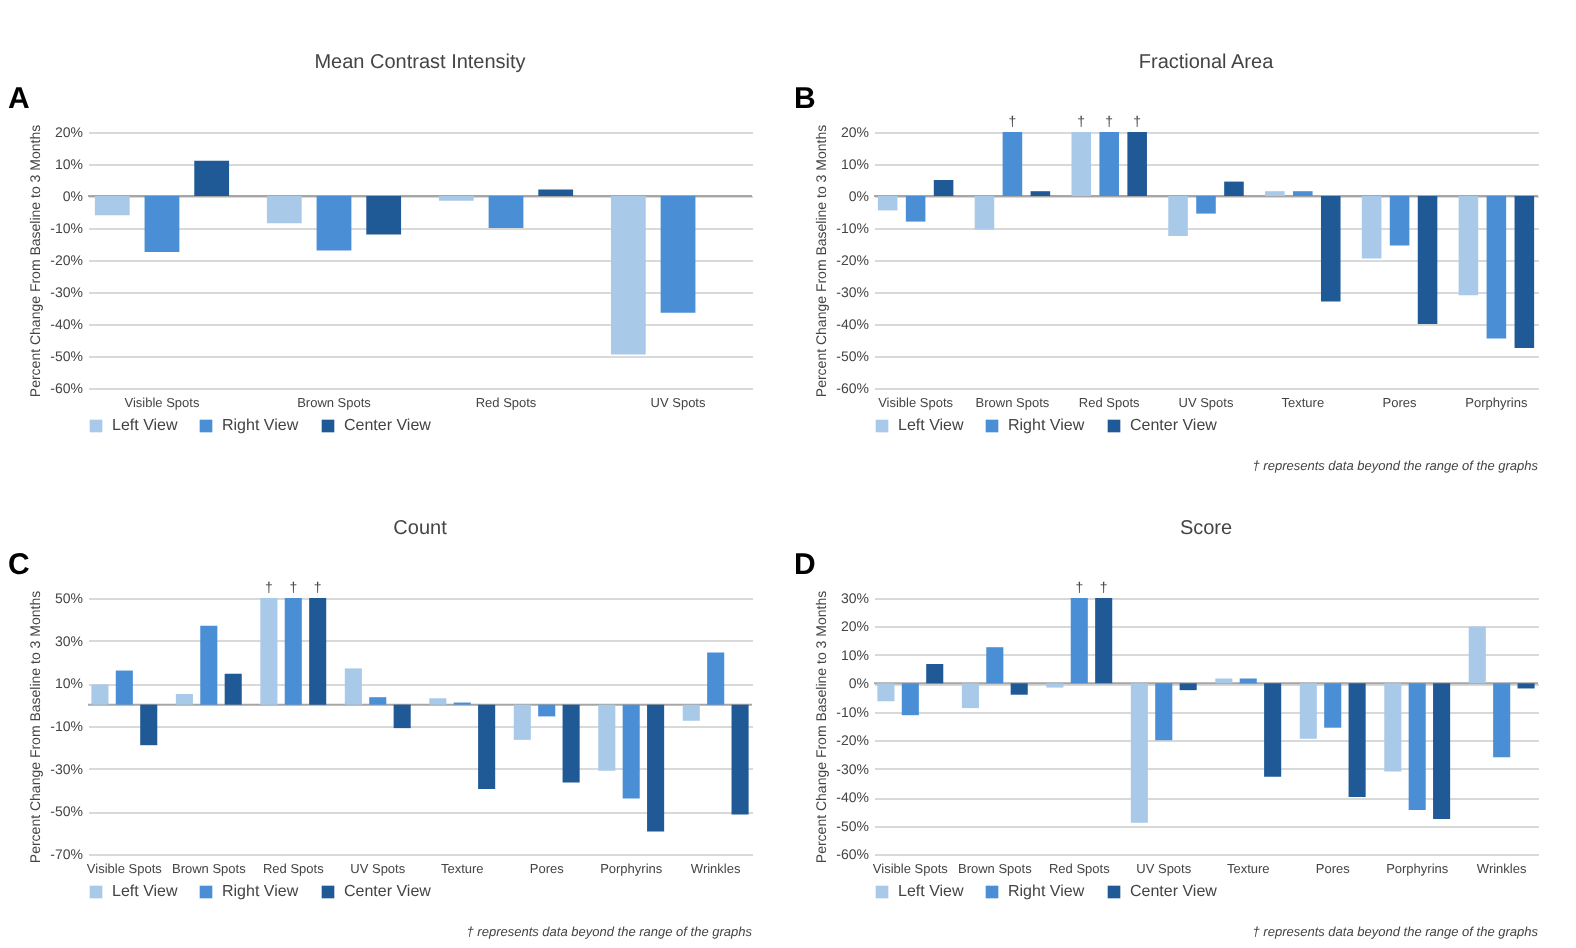  Describe the element at coordinates (1206, 529) in the screenshot. I see `chart-title: Score` at that location.